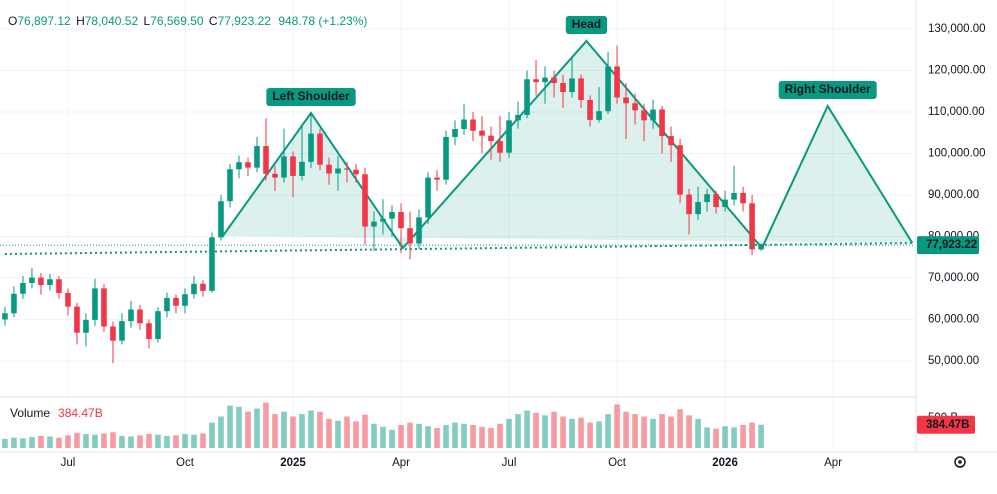 Image resolution: width=997 pixels, height=494 pixels. I want to click on x-tick-label: Jul, so click(68, 463).